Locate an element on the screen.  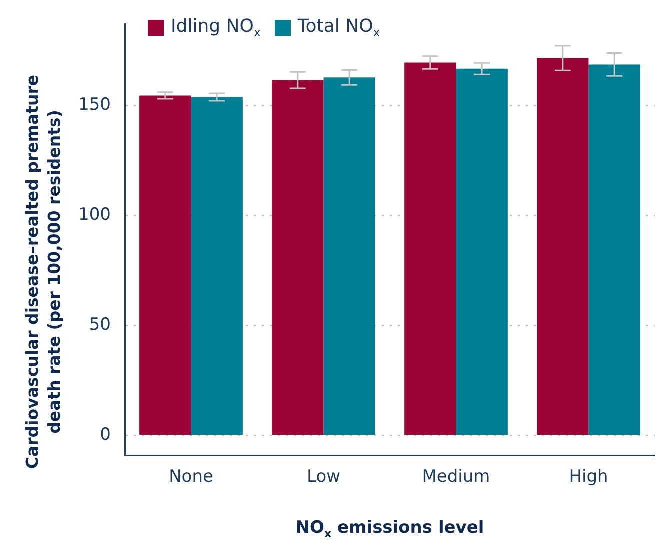
x-tick-label: Low is located at coordinates (324, 477).